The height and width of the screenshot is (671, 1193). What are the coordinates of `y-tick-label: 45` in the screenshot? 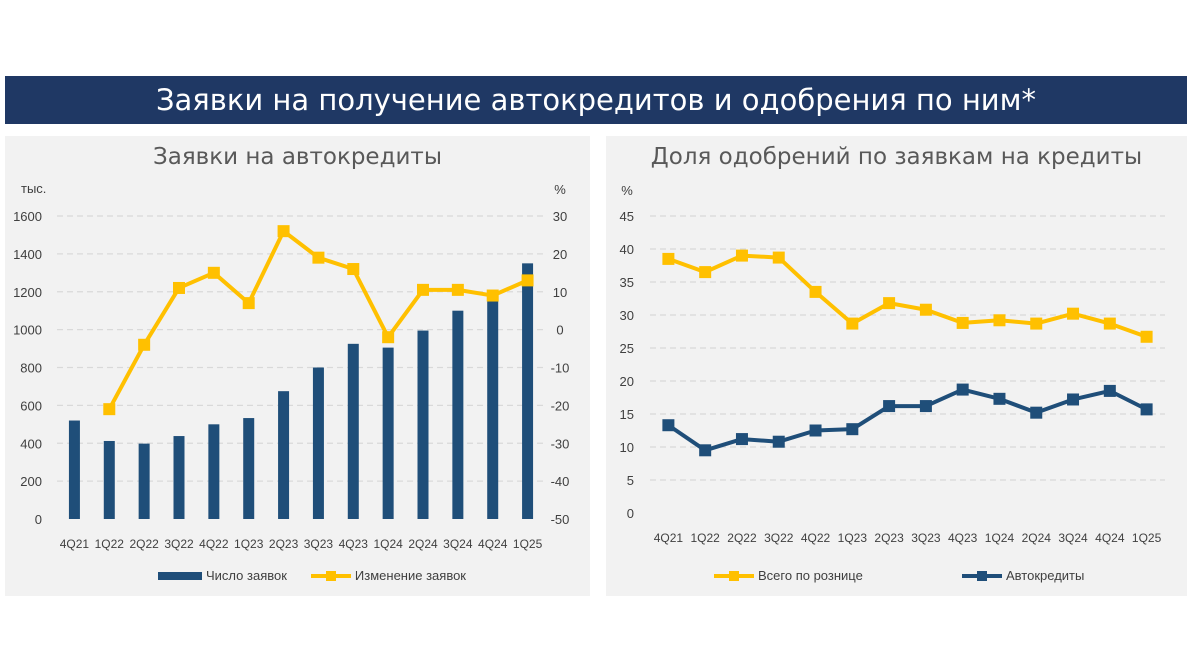 It's located at (627, 216).